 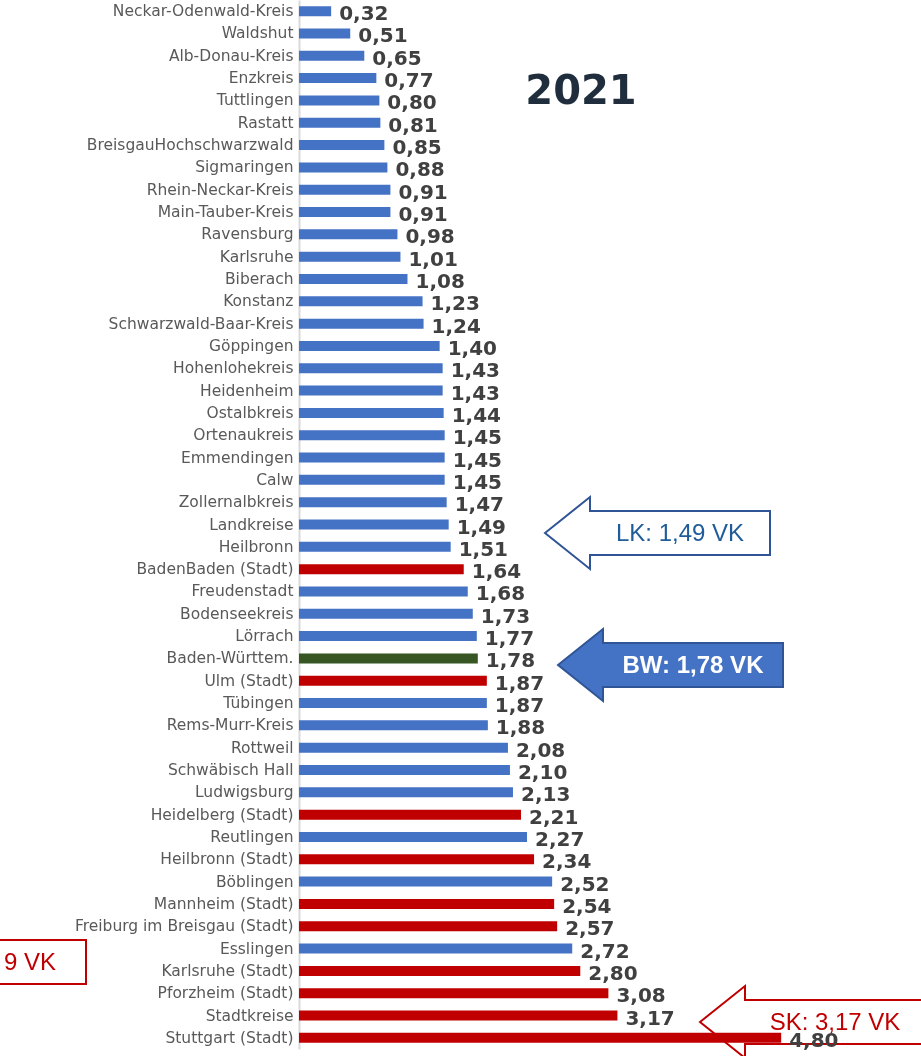 I want to click on y-tick-label: Main-Tauber-Kreis, so click(x=225, y=212).